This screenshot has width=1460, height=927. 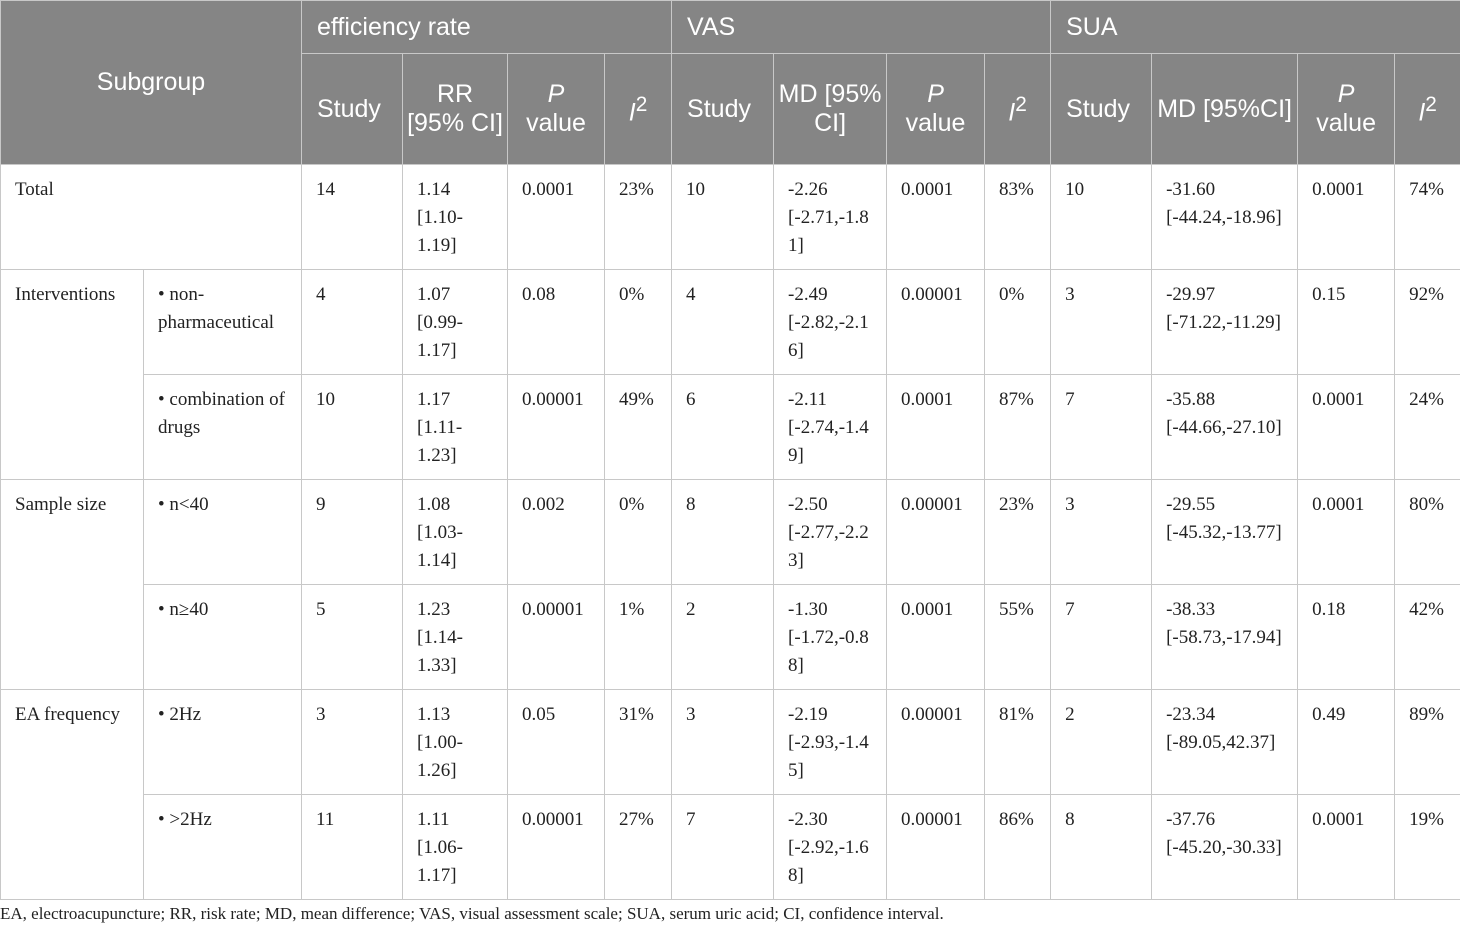 What do you see at coordinates (72, 374) in the screenshot?
I see `group-label: Interventions` at bounding box center [72, 374].